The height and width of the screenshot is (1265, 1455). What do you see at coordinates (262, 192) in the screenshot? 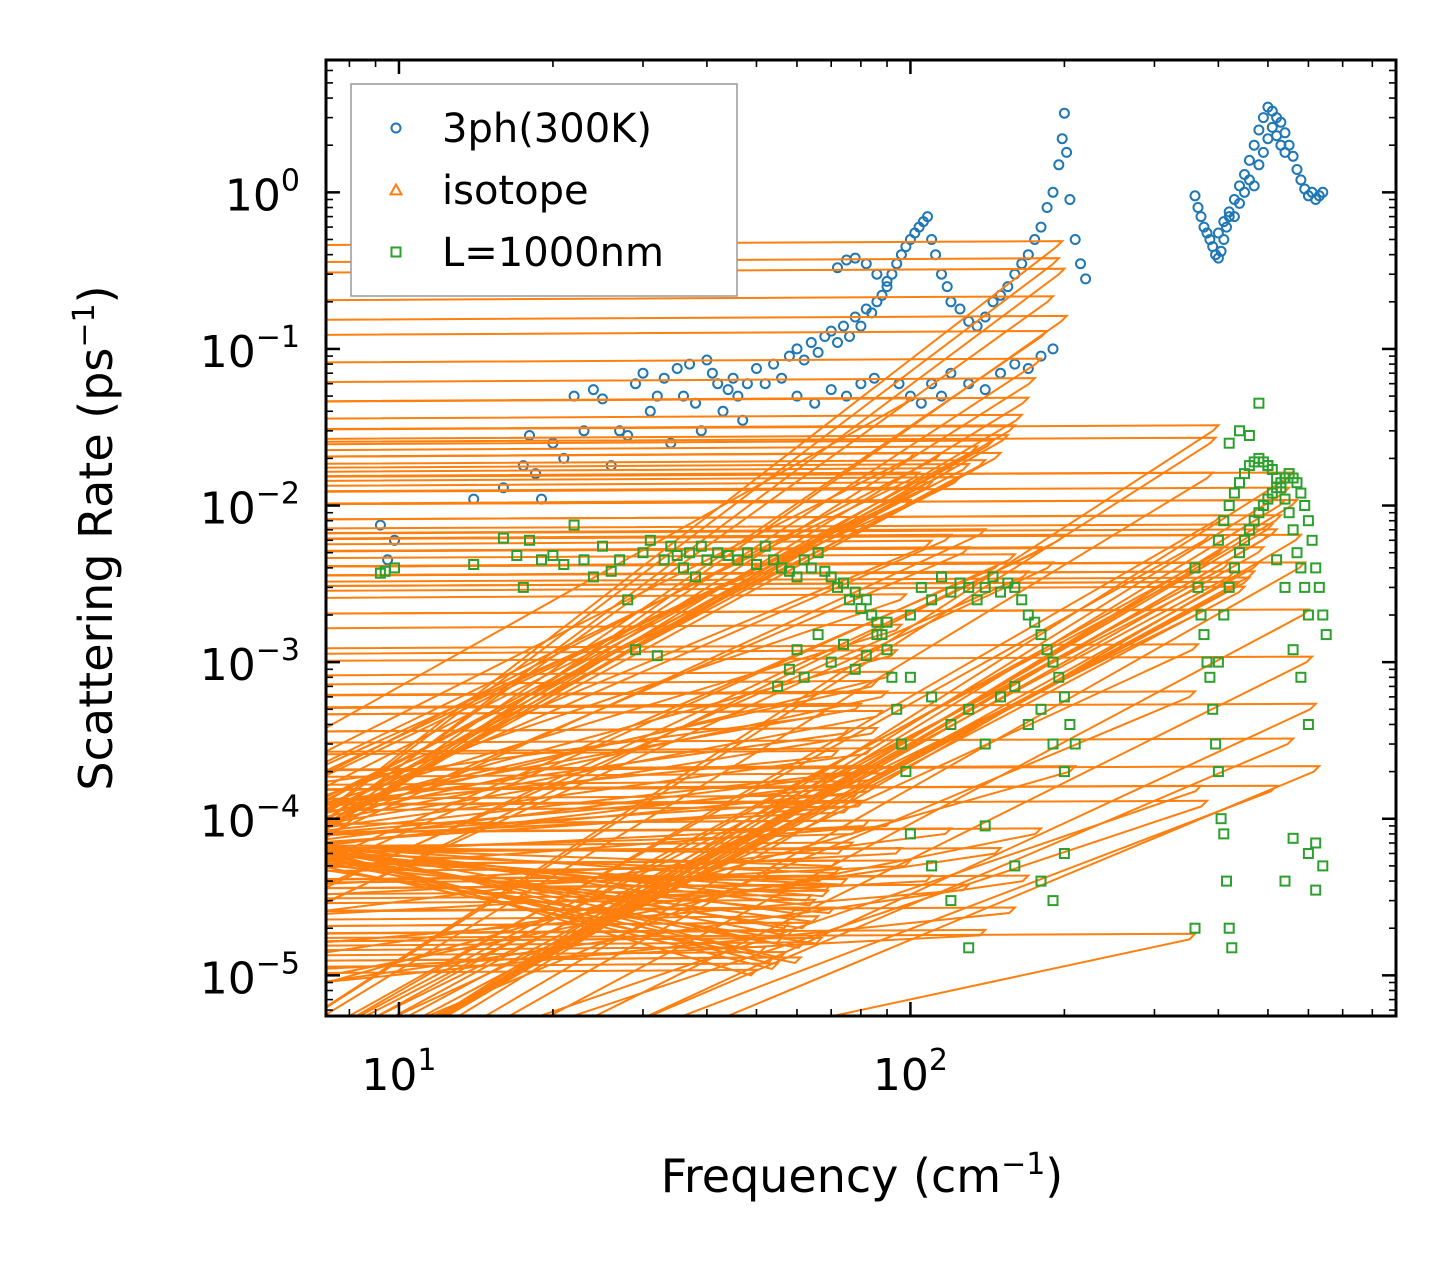
I see `y-tick-label: 100` at bounding box center [262, 192].